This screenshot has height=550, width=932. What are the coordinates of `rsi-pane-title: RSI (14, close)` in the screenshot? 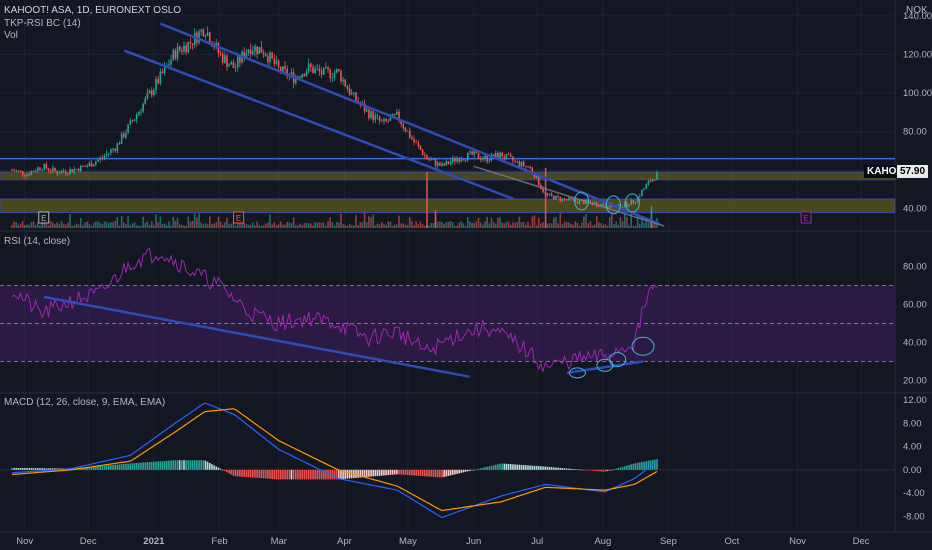 It's located at (37, 241).